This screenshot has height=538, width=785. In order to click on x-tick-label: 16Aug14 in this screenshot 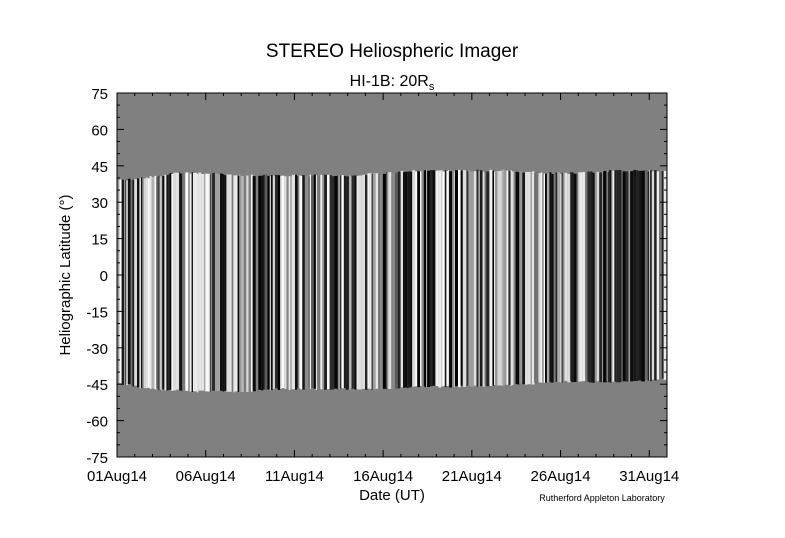, I will do `click(383, 476)`.